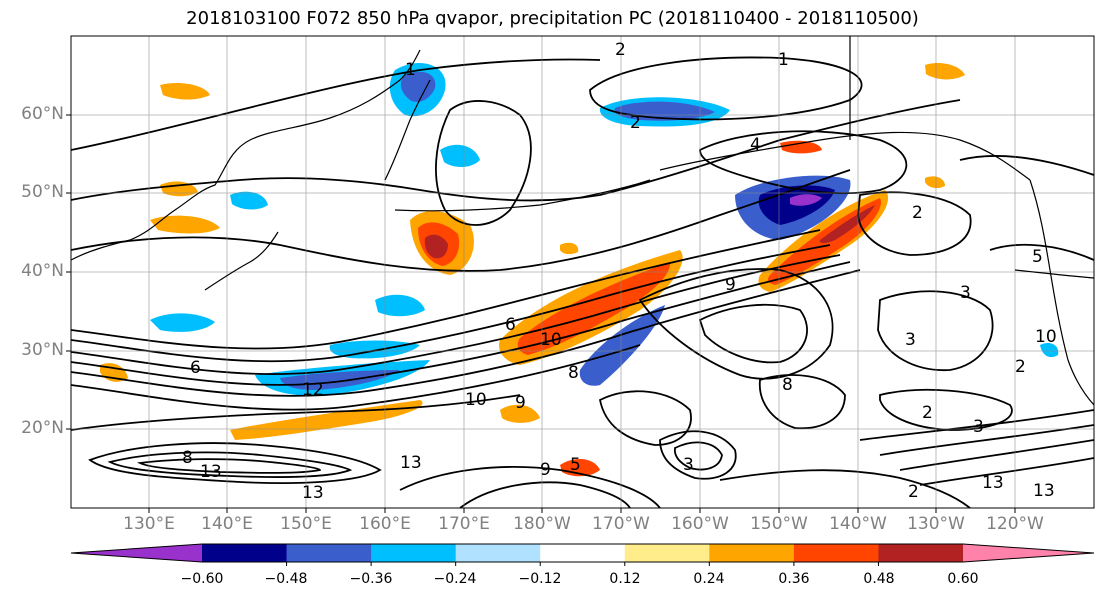  I want to click on lon-label: 120°W, so click(1015, 524).